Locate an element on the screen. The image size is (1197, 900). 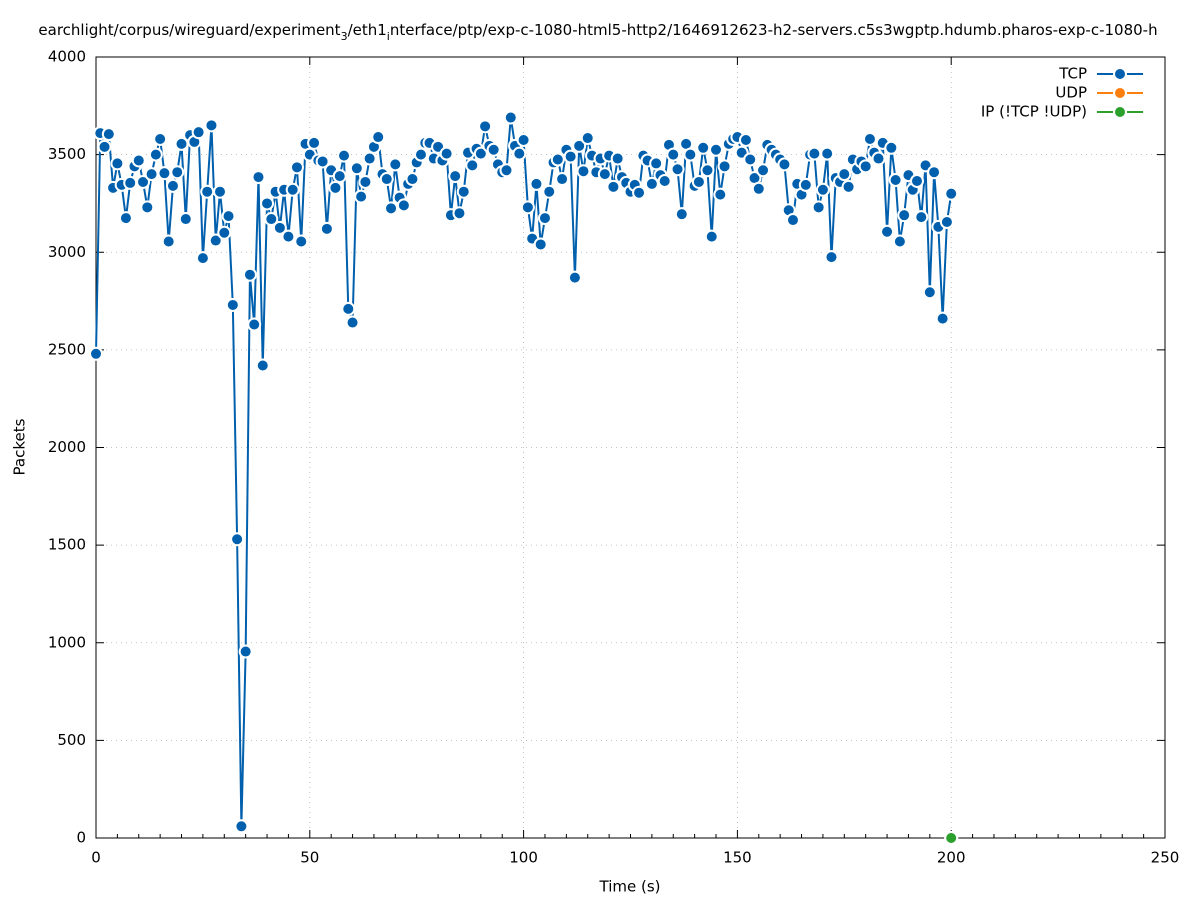
title-segment: i is located at coordinates (388, 36).